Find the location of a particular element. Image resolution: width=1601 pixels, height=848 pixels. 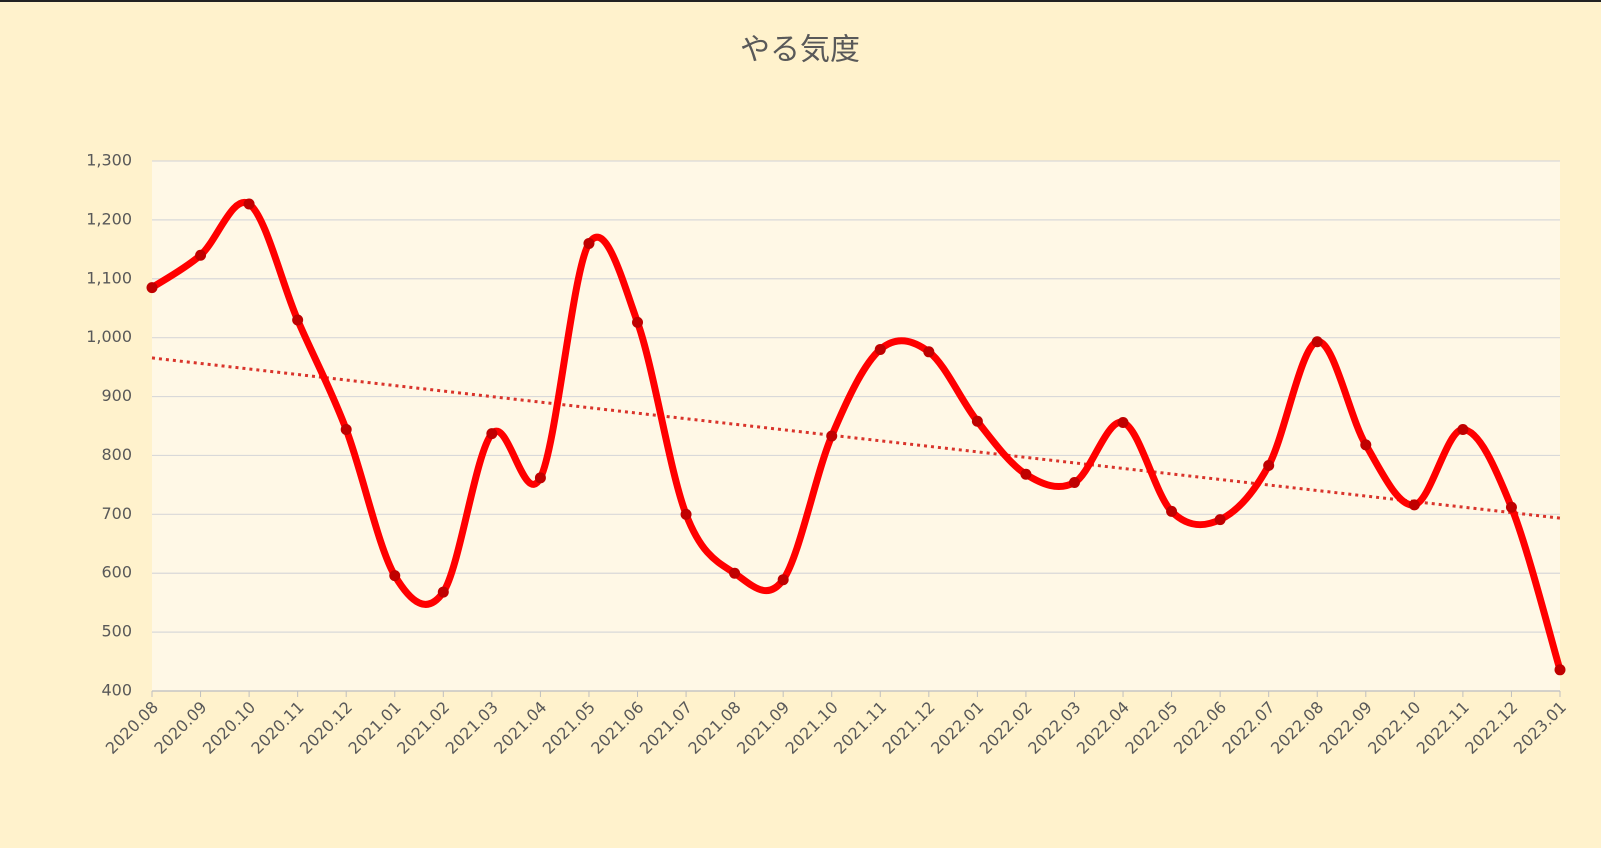

chart-title: やる気度 is located at coordinates (800, 50).